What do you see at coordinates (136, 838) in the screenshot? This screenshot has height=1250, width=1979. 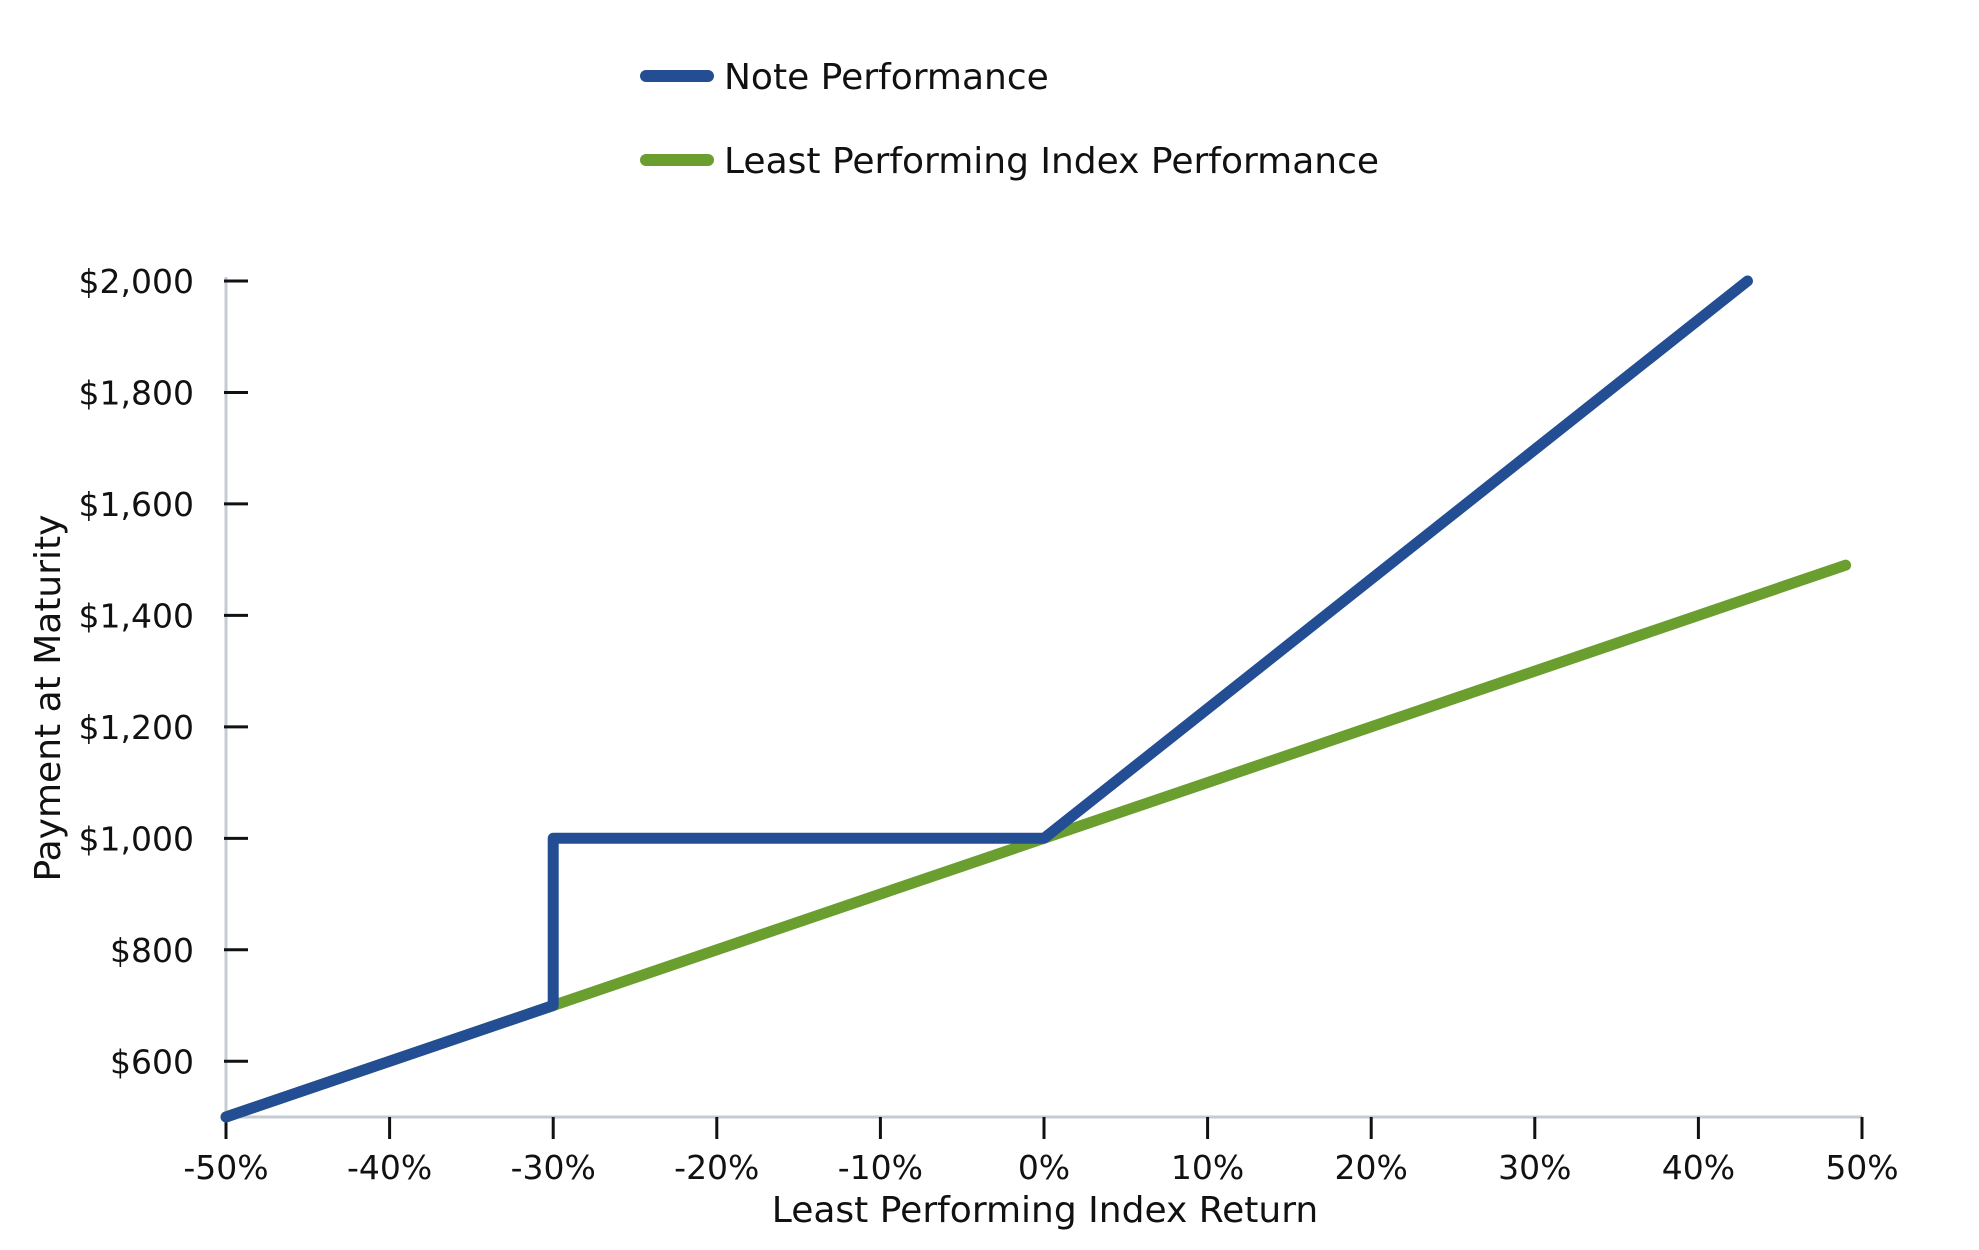 I see `y-tick-label: $1,000` at bounding box center [136, 838].